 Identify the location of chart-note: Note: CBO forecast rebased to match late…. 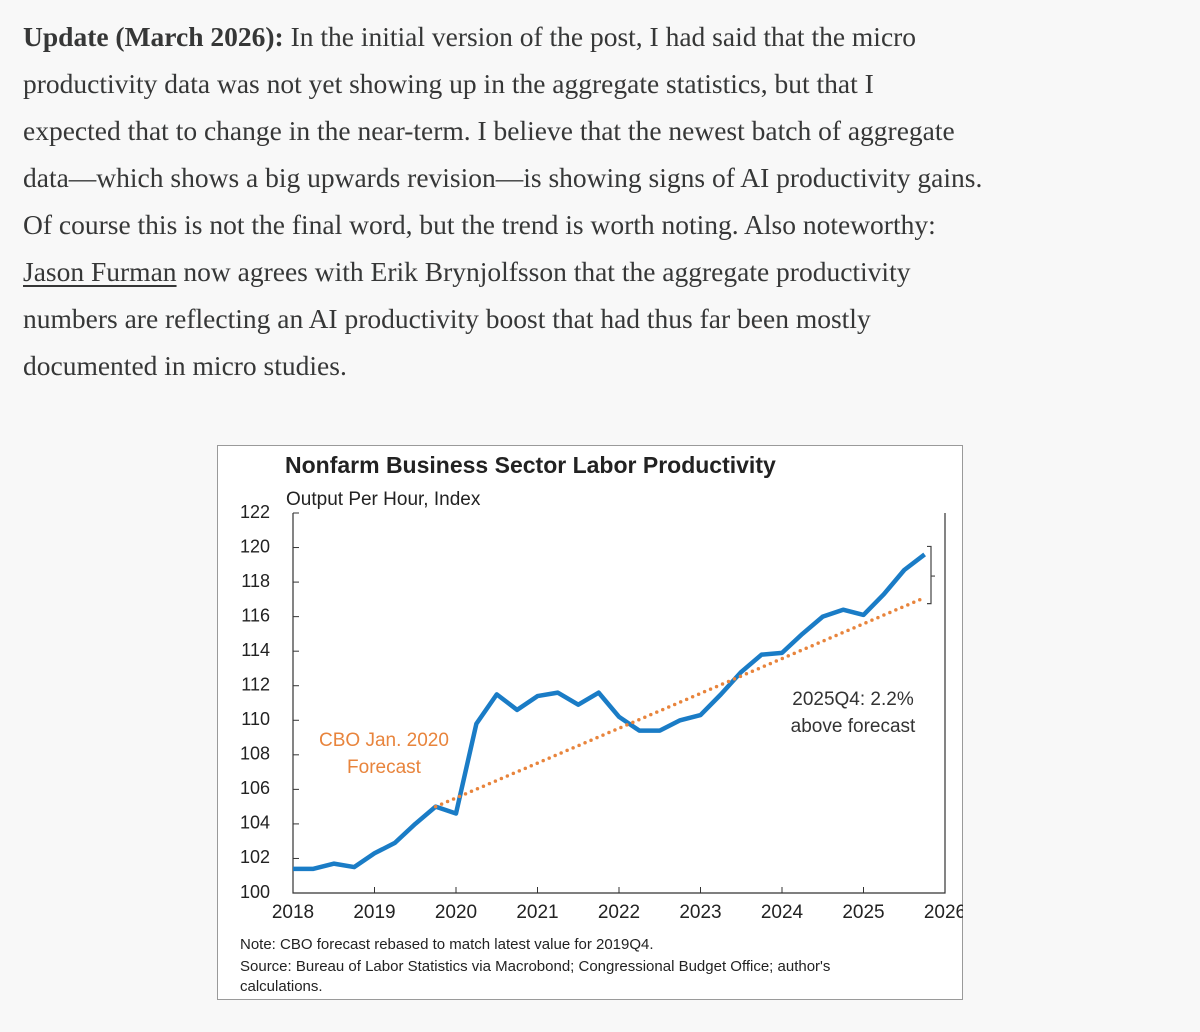
(447, 944).